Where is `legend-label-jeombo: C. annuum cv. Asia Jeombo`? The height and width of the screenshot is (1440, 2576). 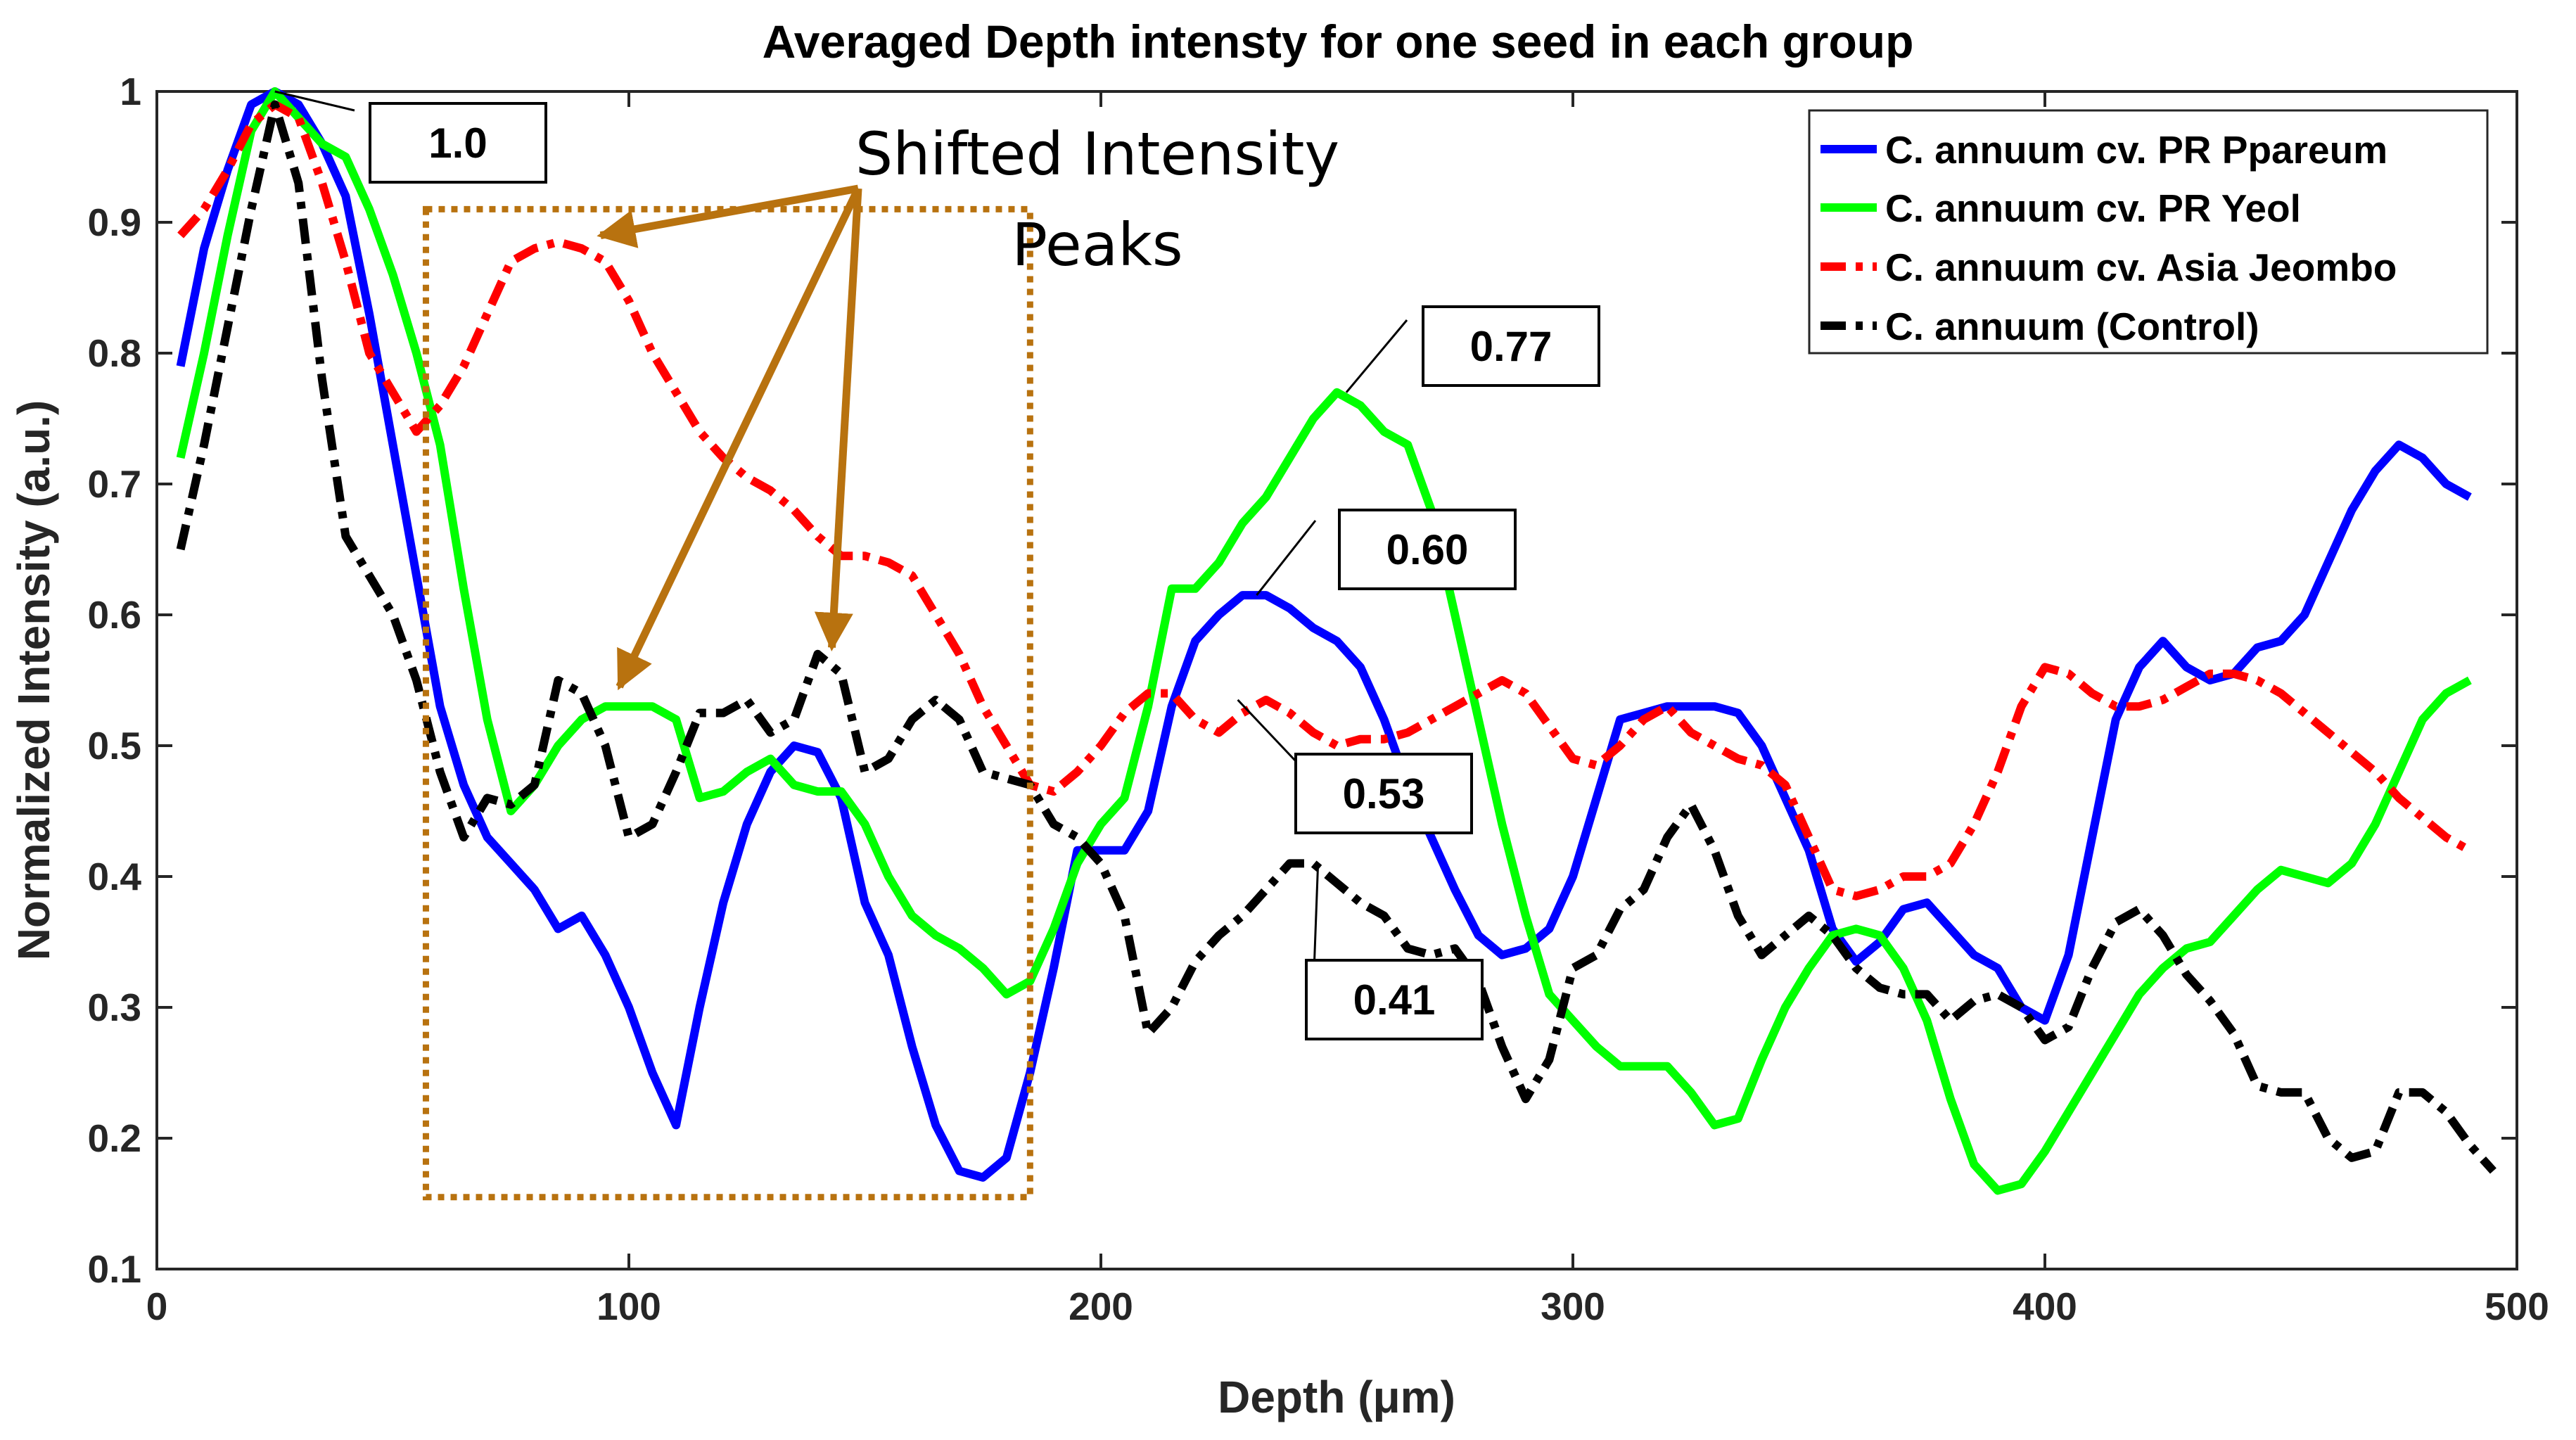
legend-label-jeombo: C. annuum cv. Asia Jeombo is located at coordinates (2141, 267).